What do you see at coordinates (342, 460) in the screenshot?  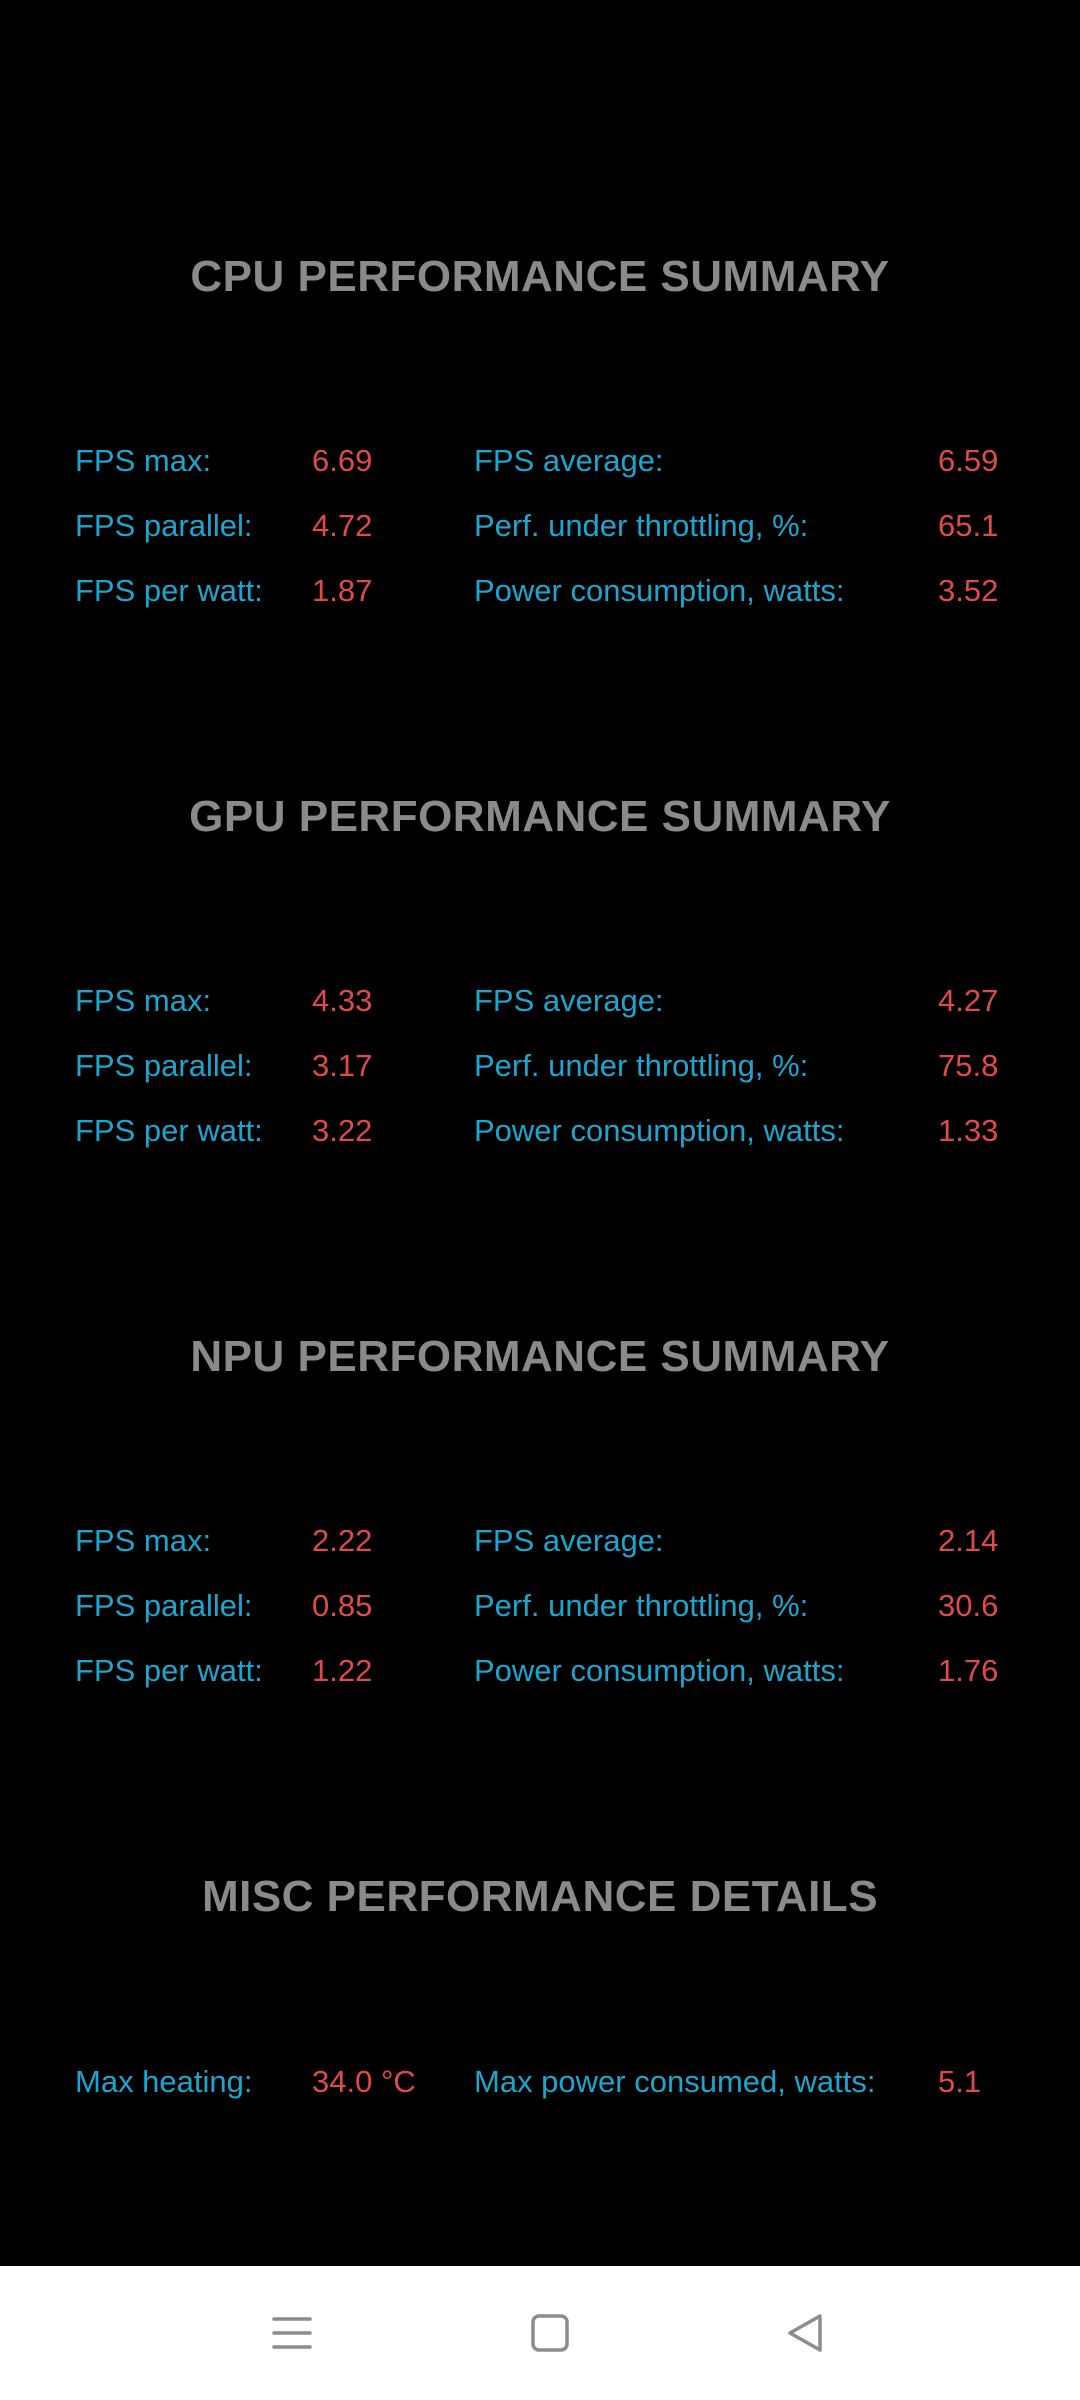 I see `cpu-fps-max-value: 6.69` at bounding box center [342, 460].